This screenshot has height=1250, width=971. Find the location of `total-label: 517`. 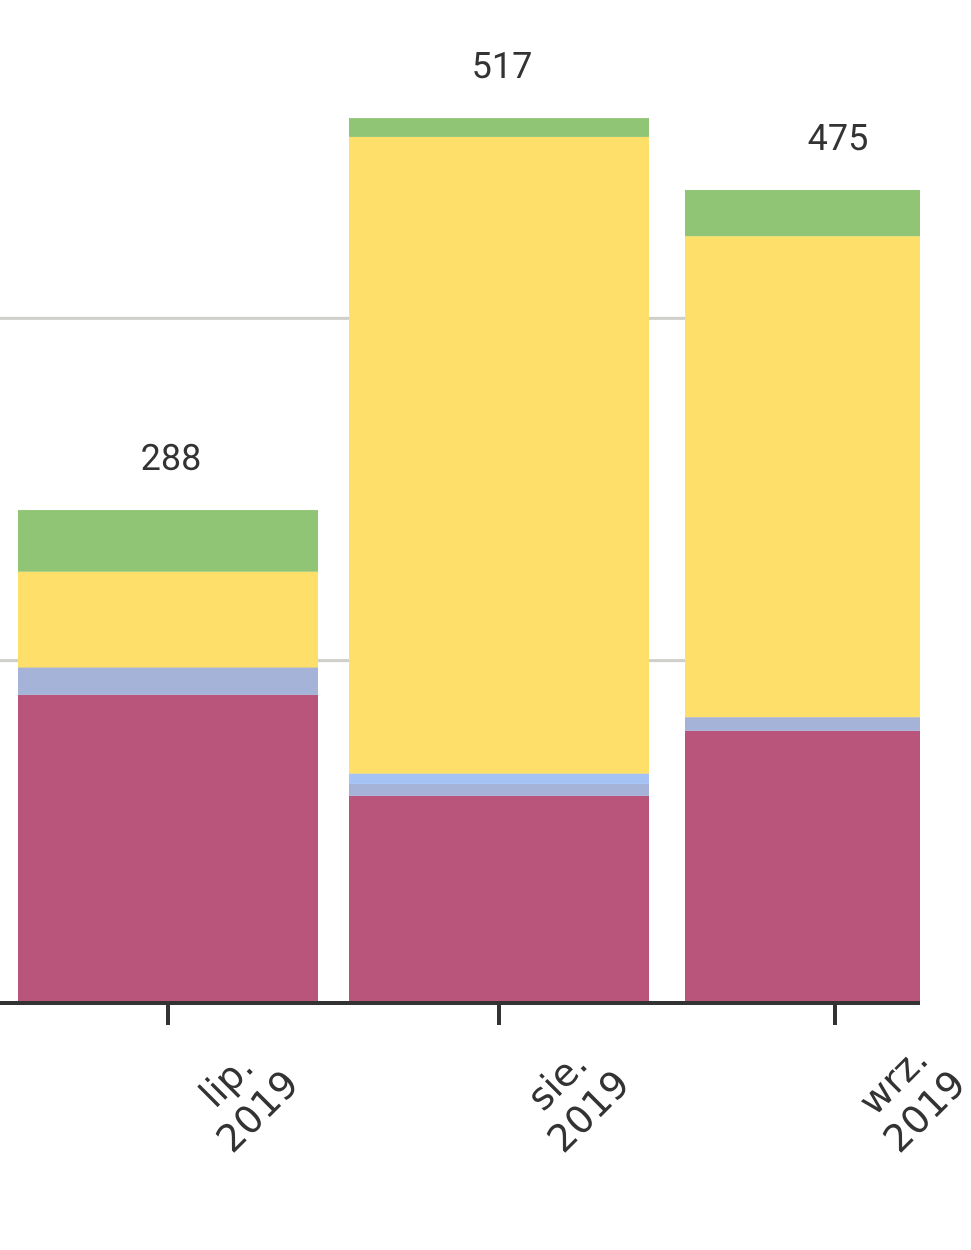

total-label: 517 is located at coordinates (502, 66).